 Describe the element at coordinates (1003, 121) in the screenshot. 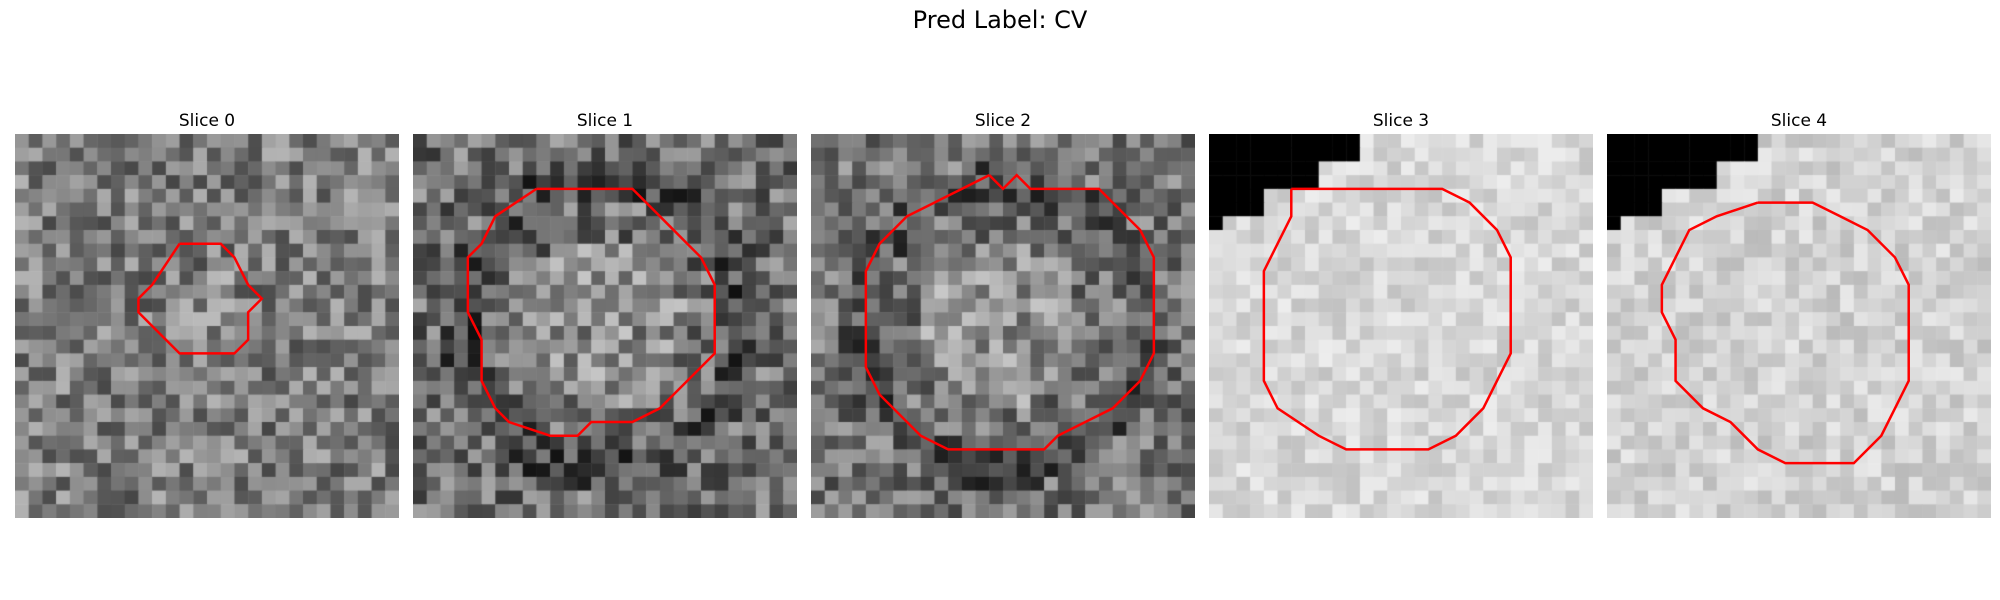

I see `slice-title-2: Slice 2` at that location.